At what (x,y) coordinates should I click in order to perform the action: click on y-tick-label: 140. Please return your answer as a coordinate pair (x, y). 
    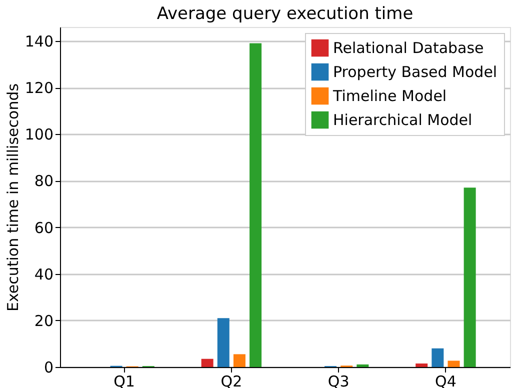
    Looking at the image, I should click on (39, 41).